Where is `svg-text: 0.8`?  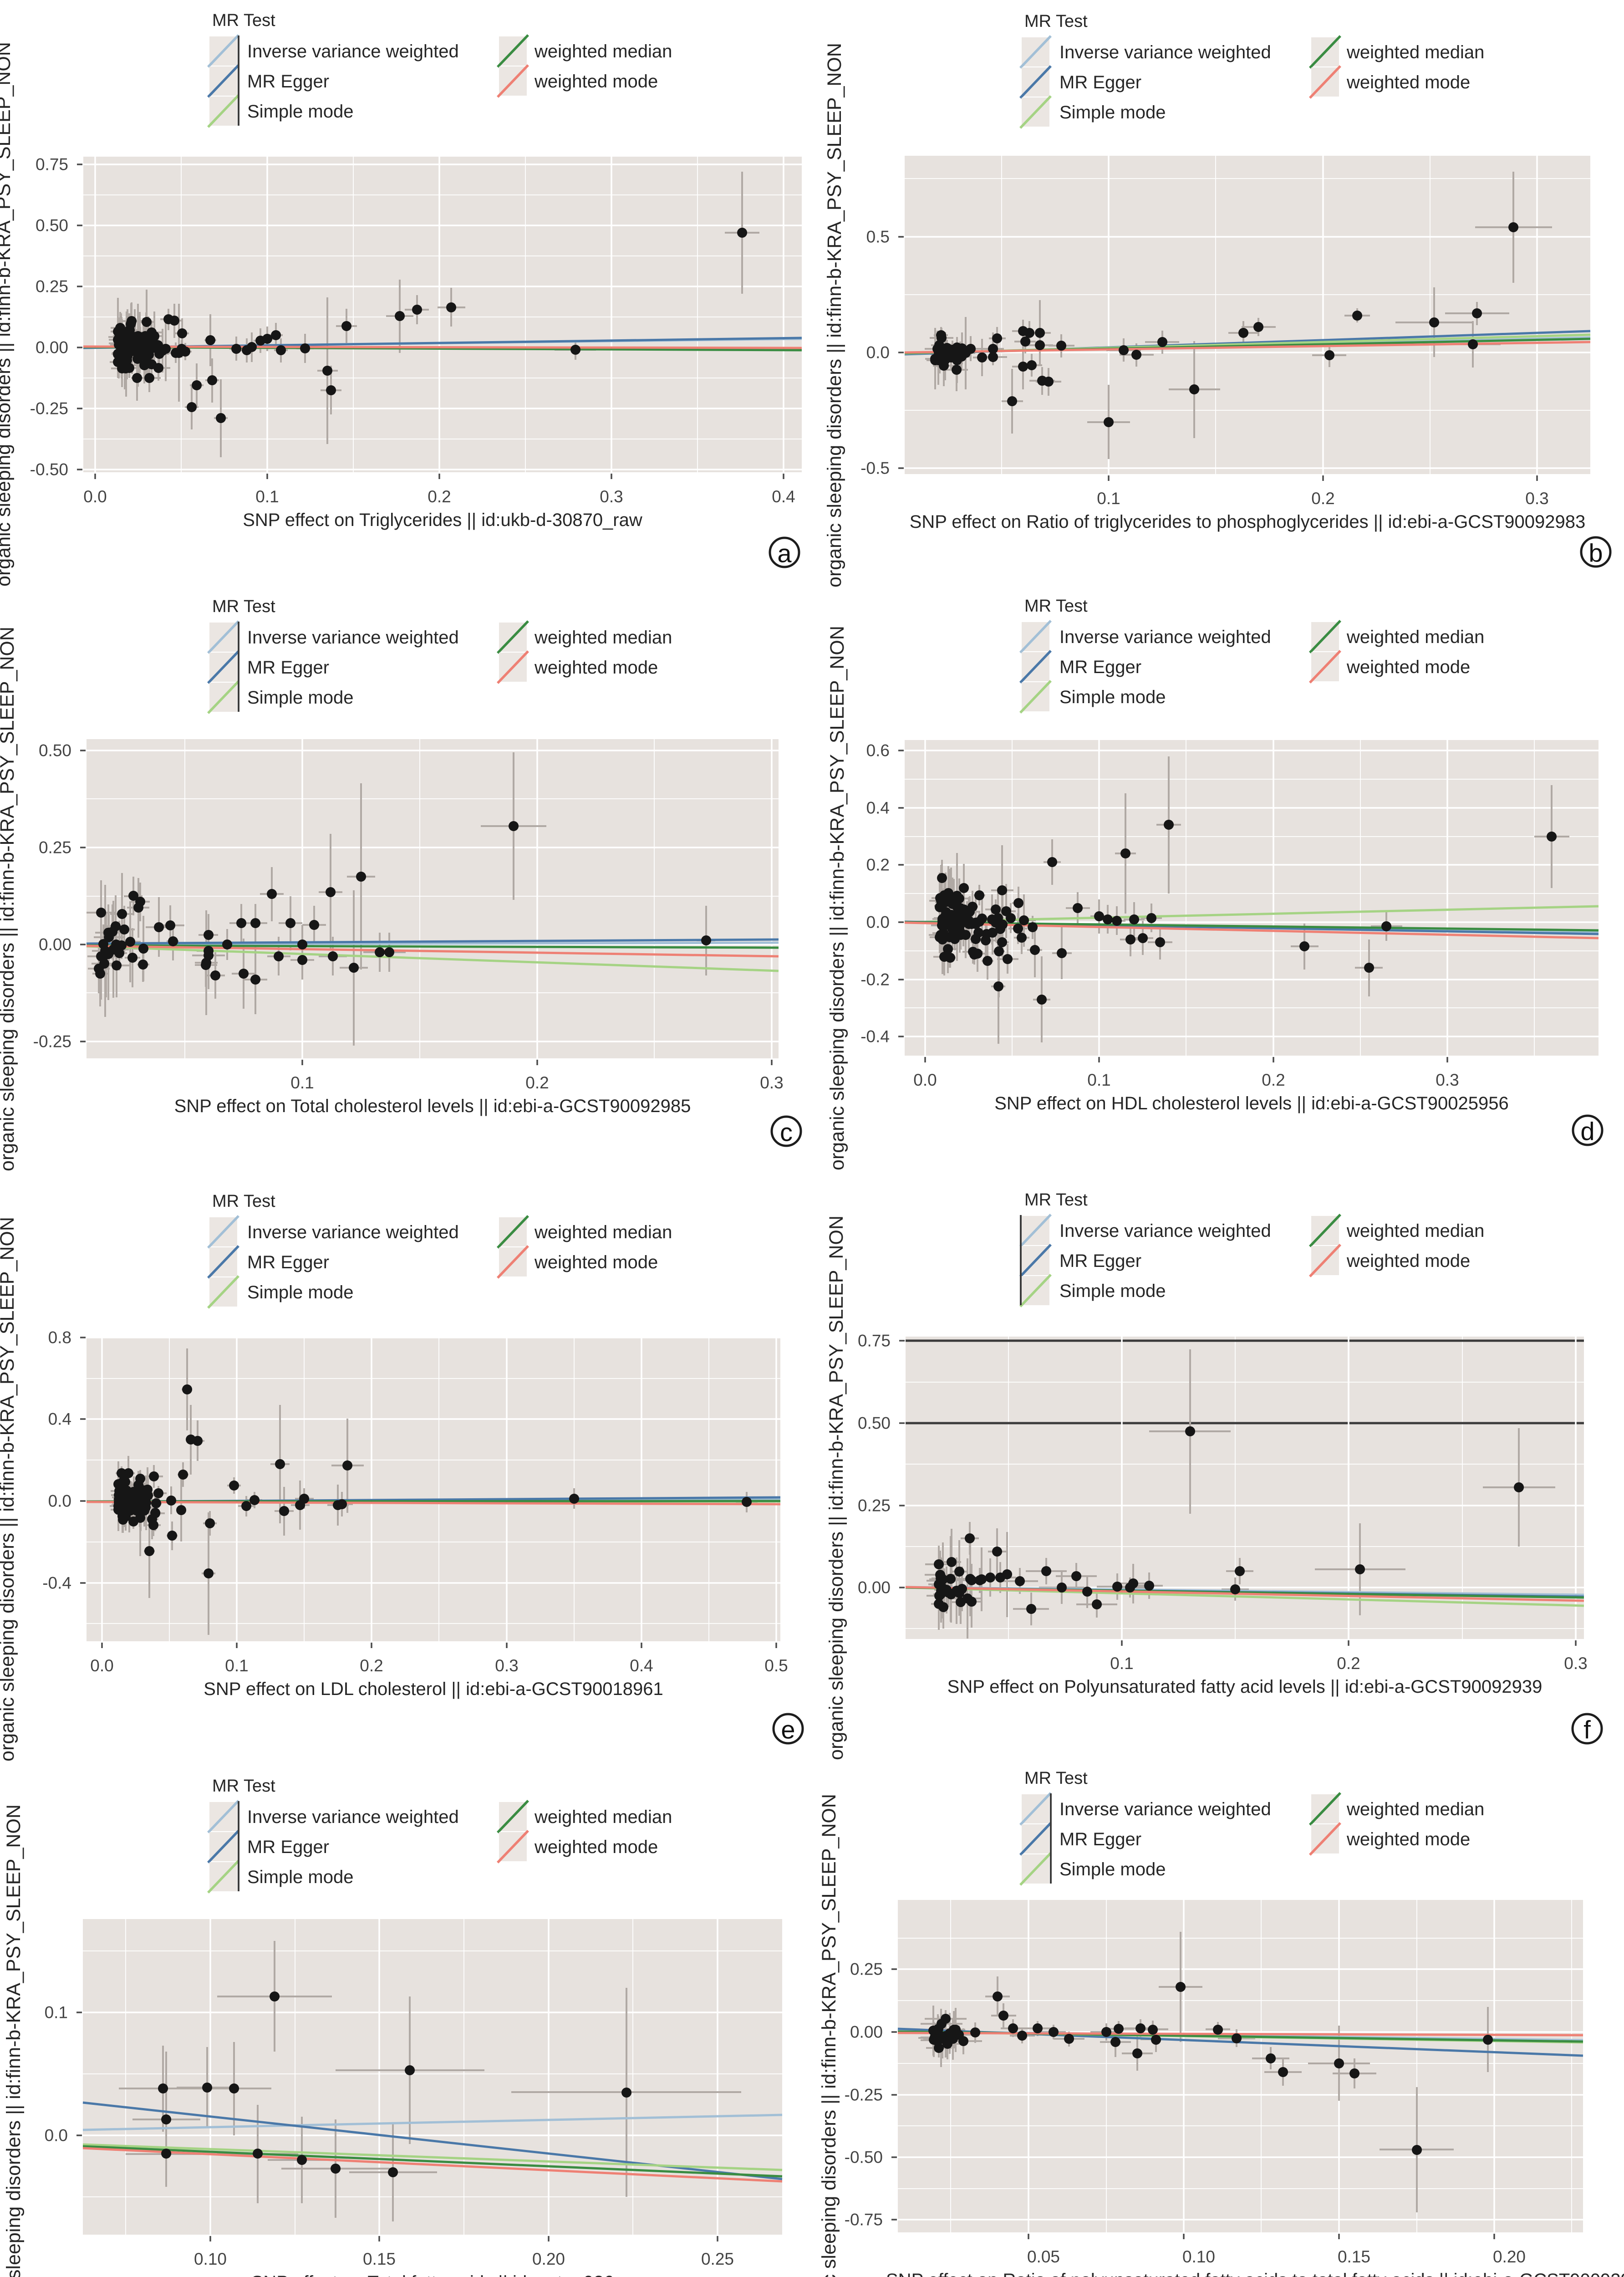
svg-text: 0.8 is located at coordinates (59, 1338).